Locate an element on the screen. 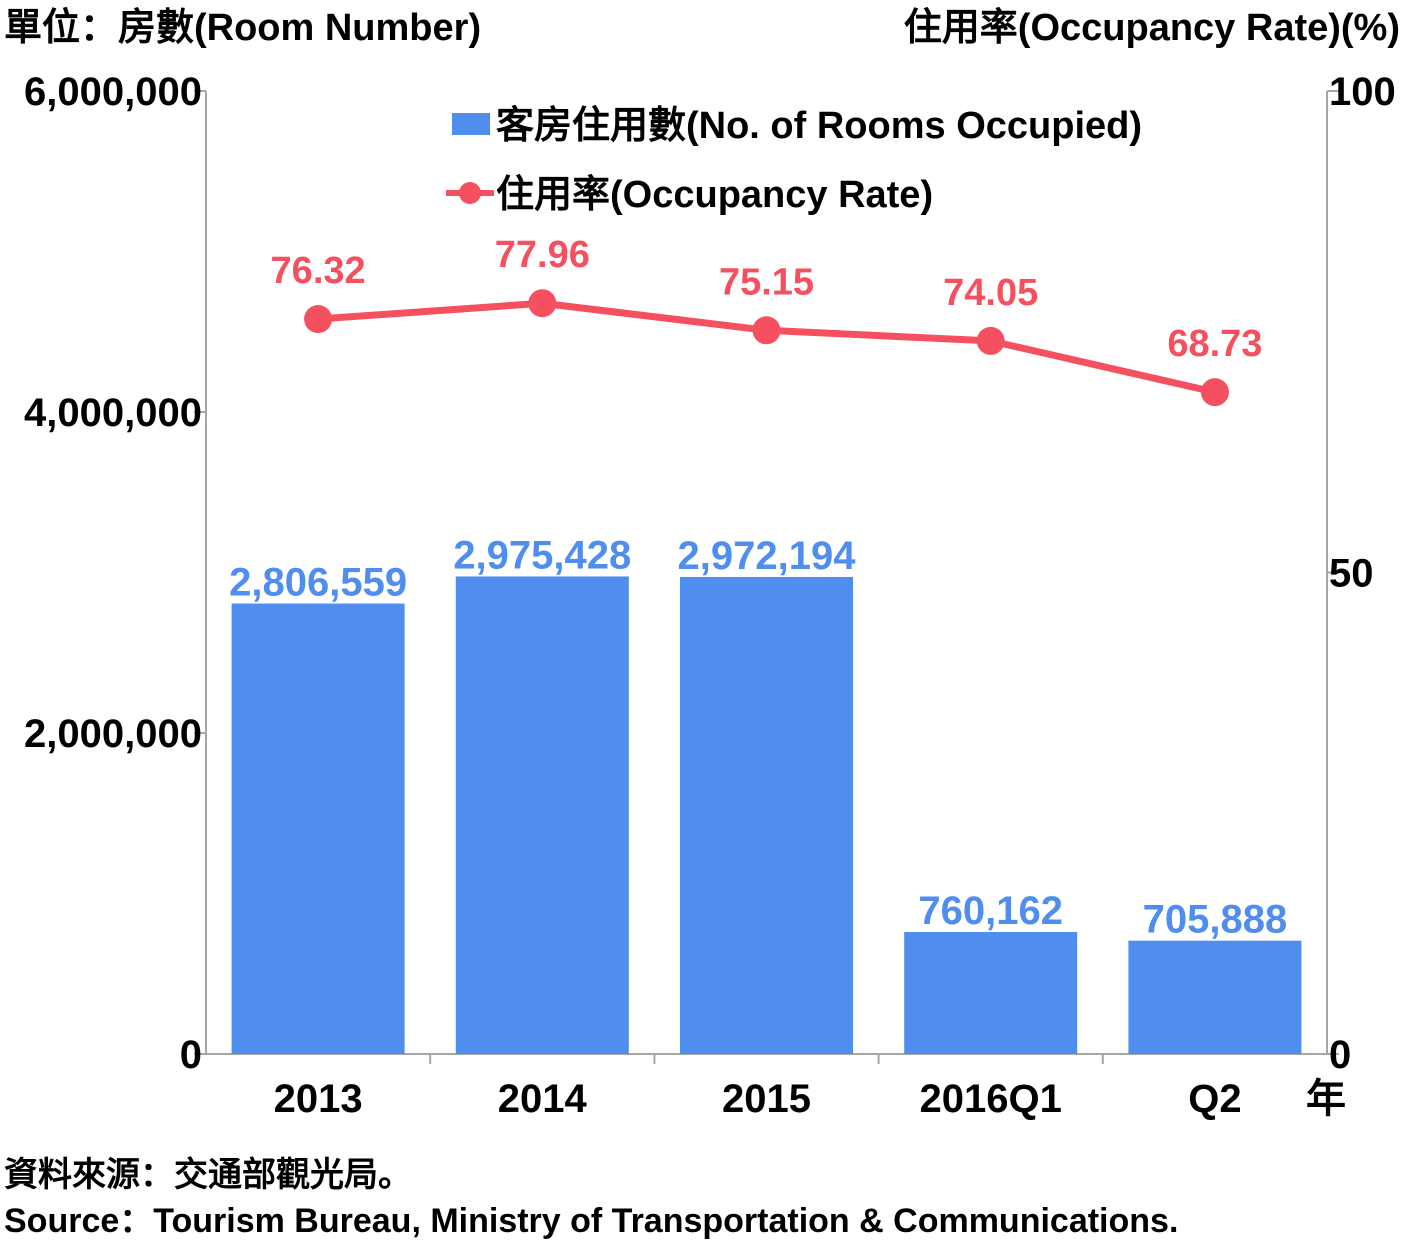  legend-bar-swatch is located at coordinates (471, 124).